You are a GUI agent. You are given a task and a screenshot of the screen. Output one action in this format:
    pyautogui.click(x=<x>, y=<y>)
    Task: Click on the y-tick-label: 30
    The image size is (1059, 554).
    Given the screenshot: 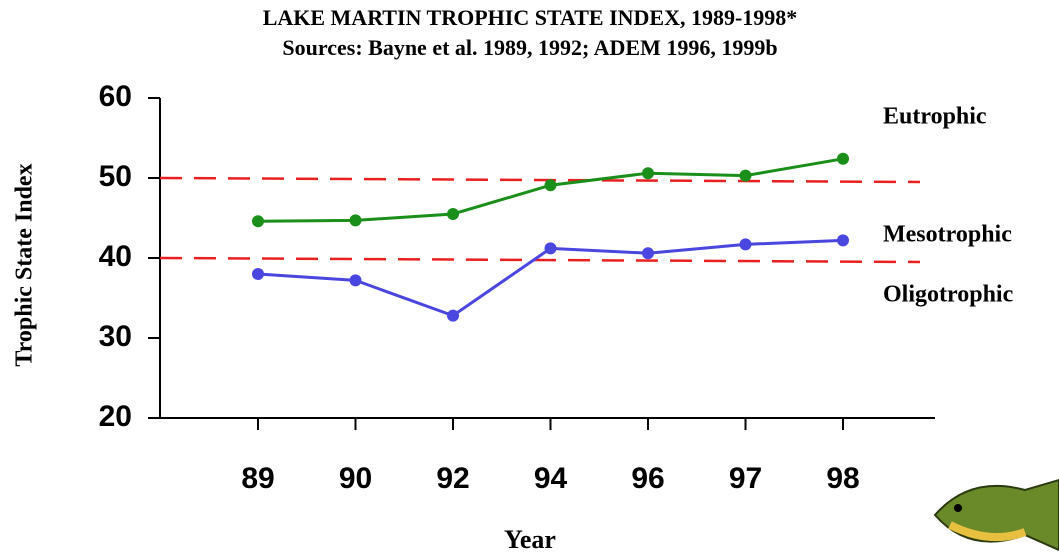 What is the action you would take?
    pyautogui.click(x=115, y=336)
    